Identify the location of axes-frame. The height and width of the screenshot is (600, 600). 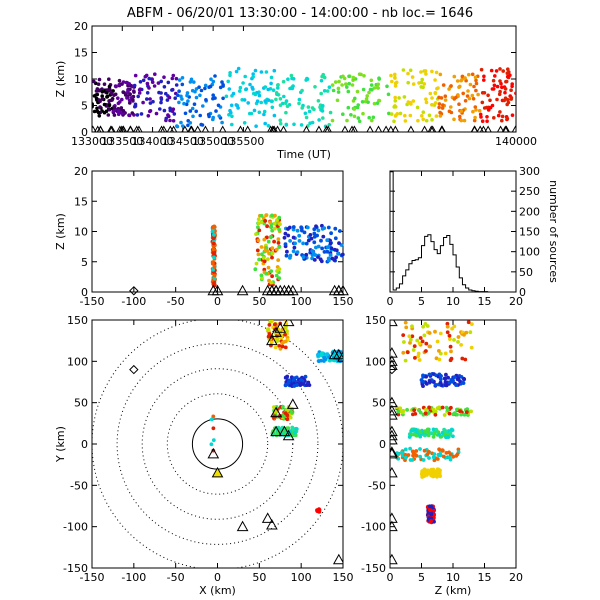
(304, 79).